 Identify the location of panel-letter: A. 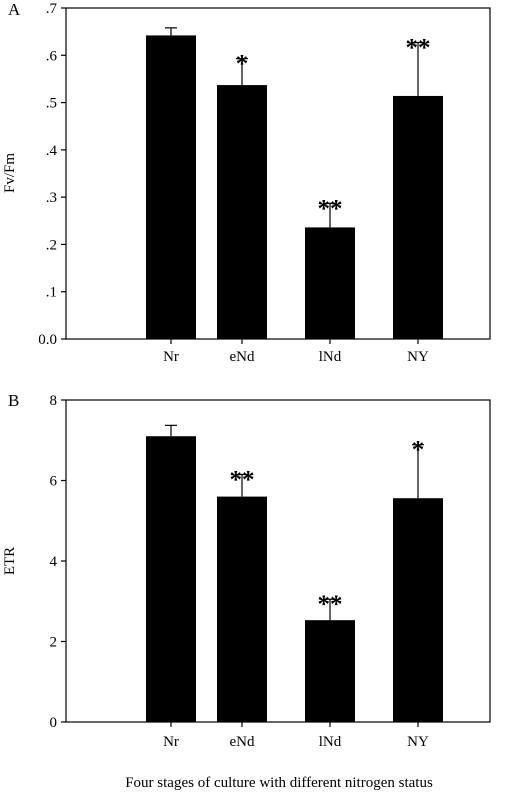
(14, 9).